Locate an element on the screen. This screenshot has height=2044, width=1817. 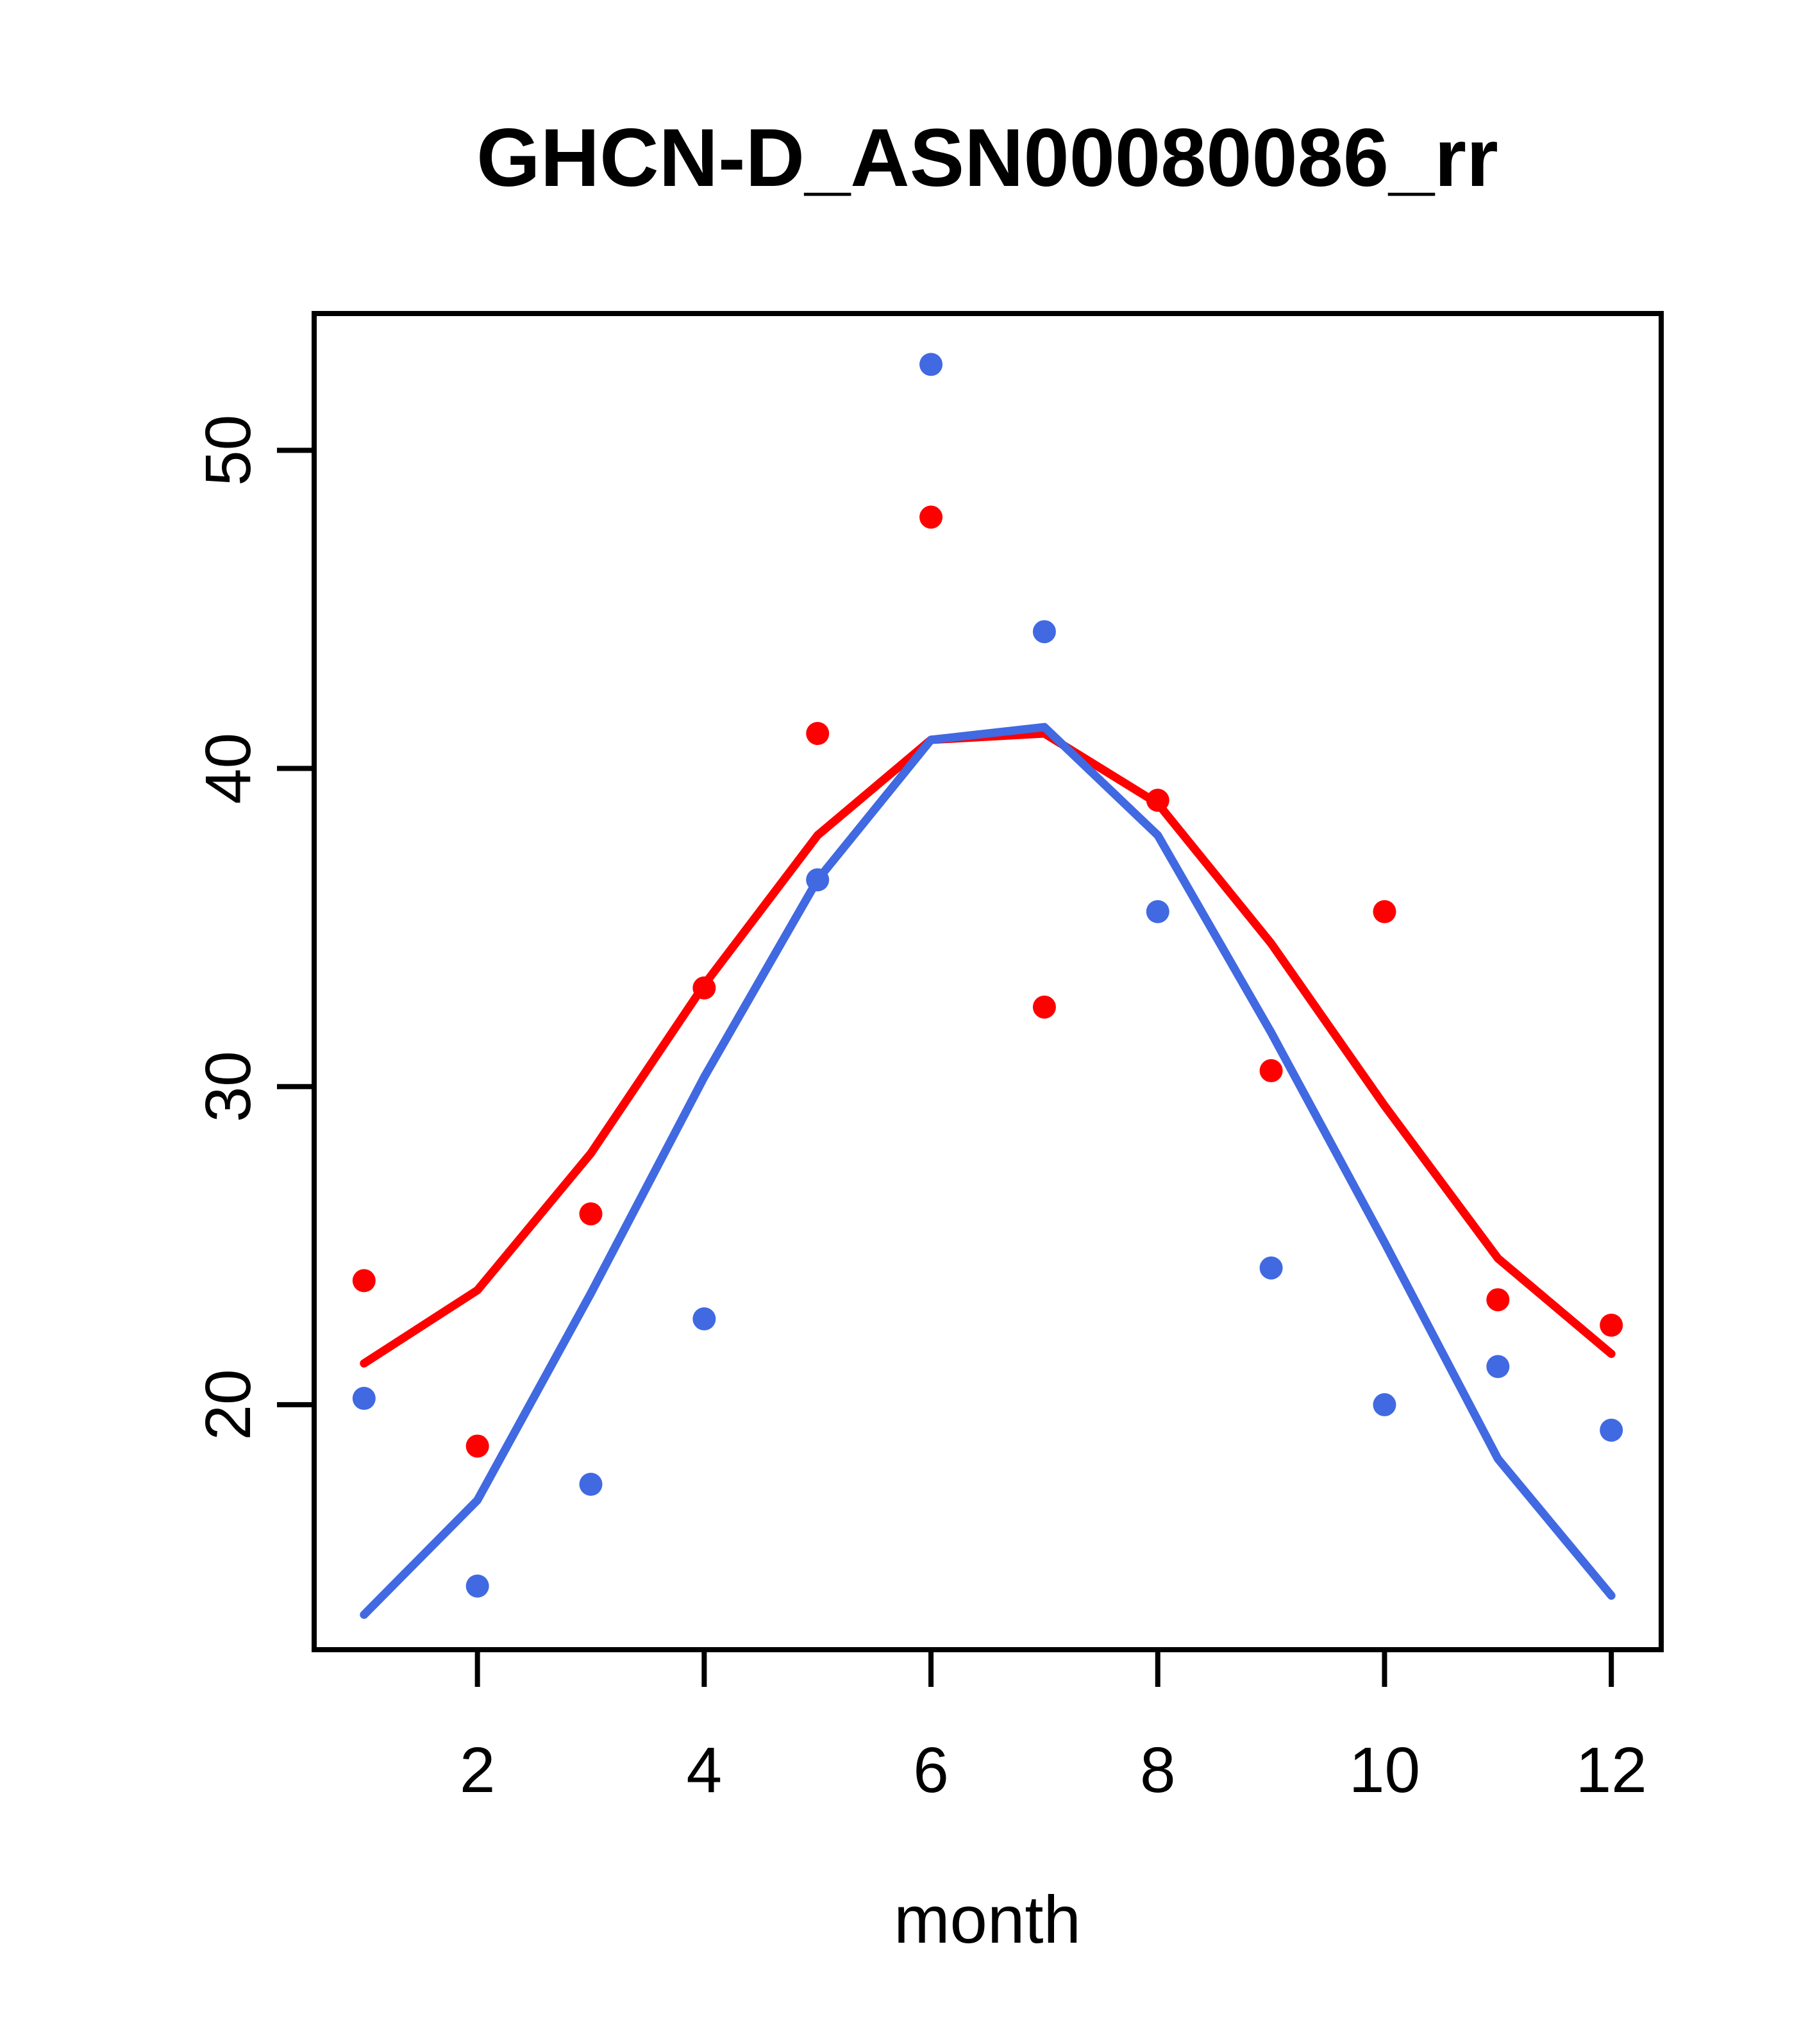
y-tick-label: 20 is located at coordinates (228, 1405).